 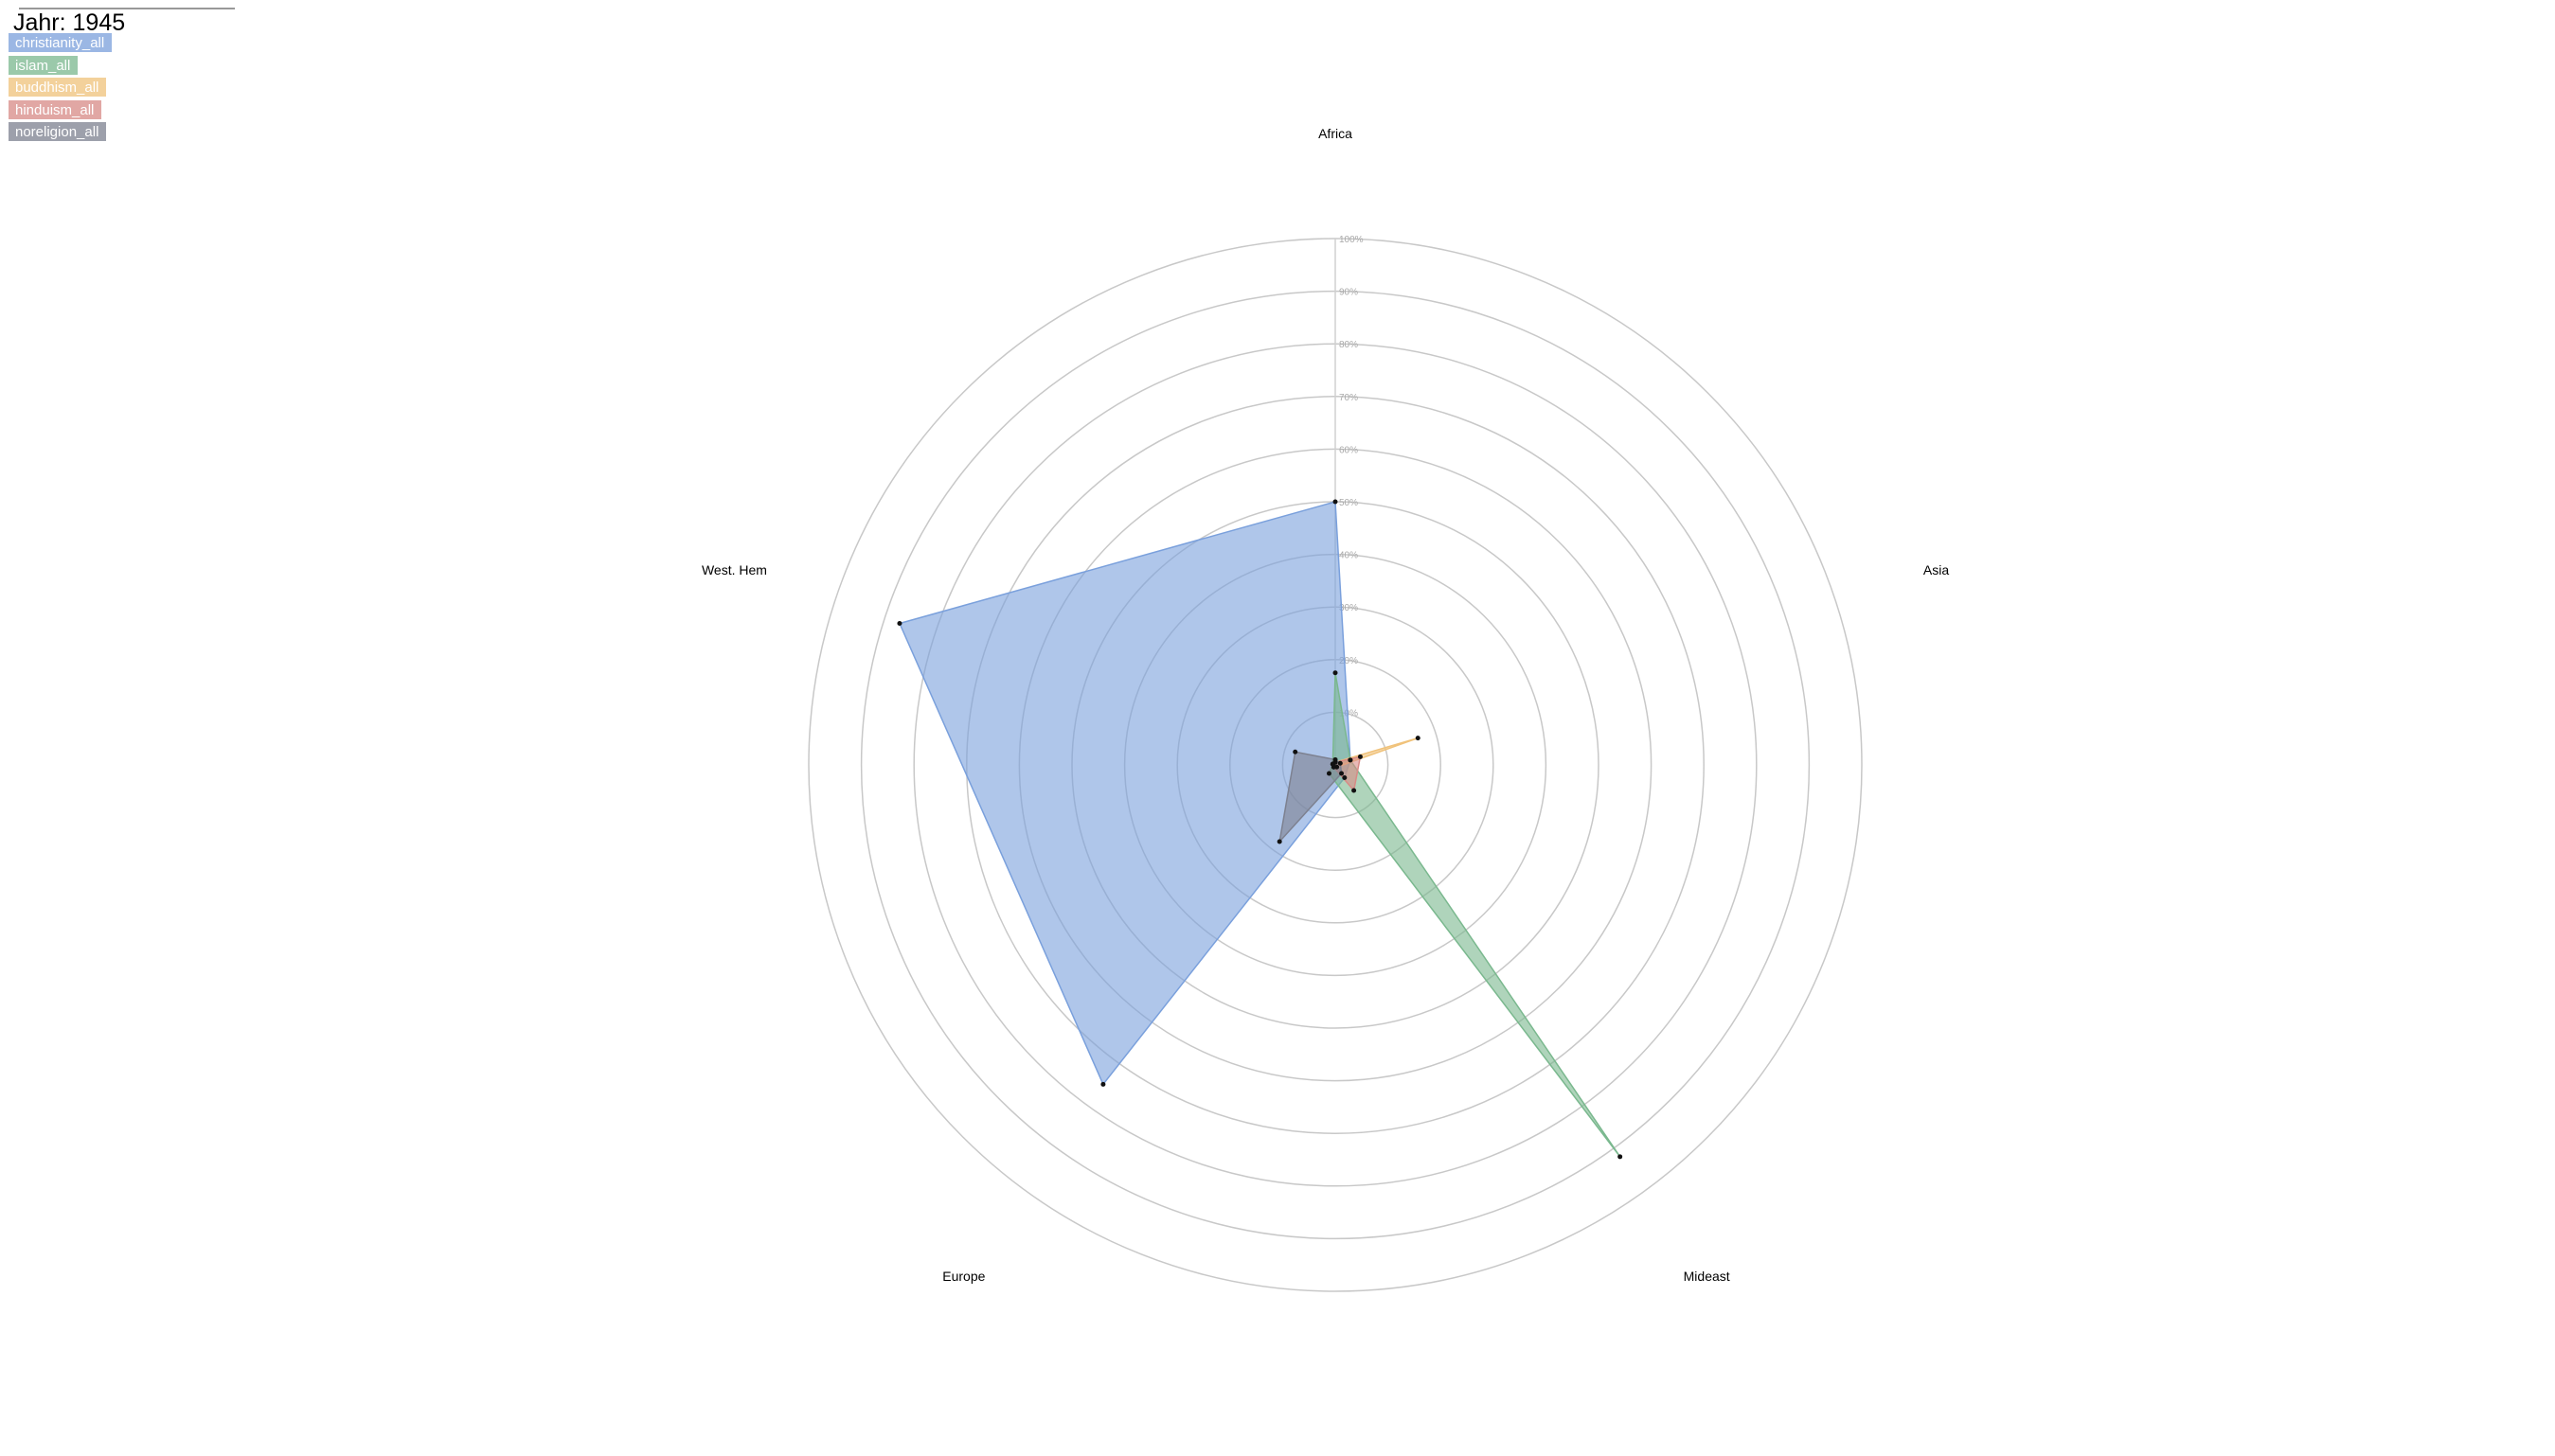 What do you see at coordinates (1348, 714) in the screenshot?
I see `r-tick-label: 10%` at bounding box center [1348, 714].